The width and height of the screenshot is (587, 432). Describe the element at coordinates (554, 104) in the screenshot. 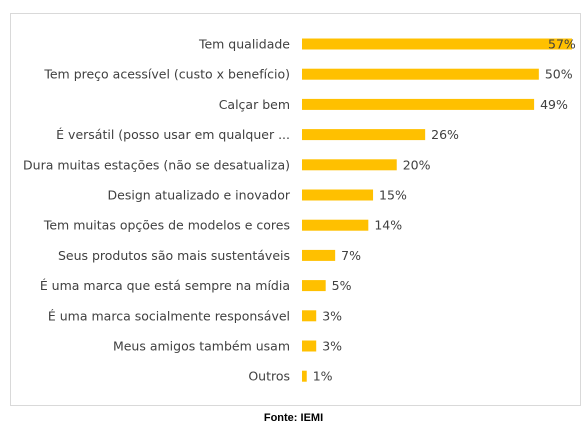

I see `value-label-3: 49%` at that location.